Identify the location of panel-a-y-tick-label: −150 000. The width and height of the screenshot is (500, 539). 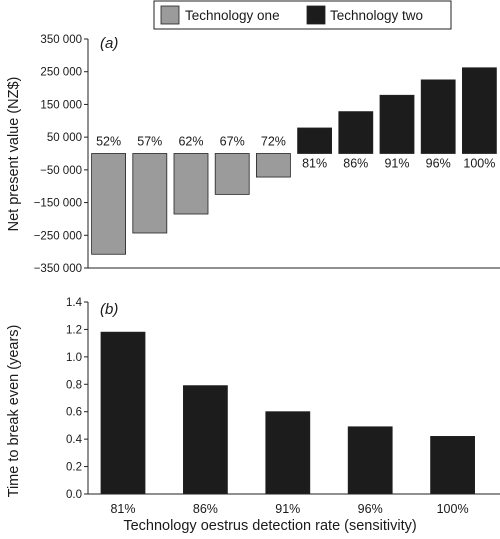
(58, 204).